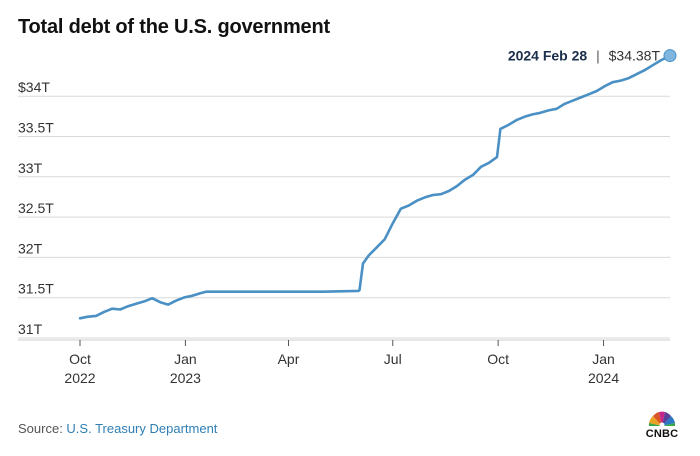 Image resolution: width=700 pixels, height=456 pixels. What do you see at coordinates (662, 419) in the screenshot?
I see `peacock-icon` at bounding box center [662, 419].